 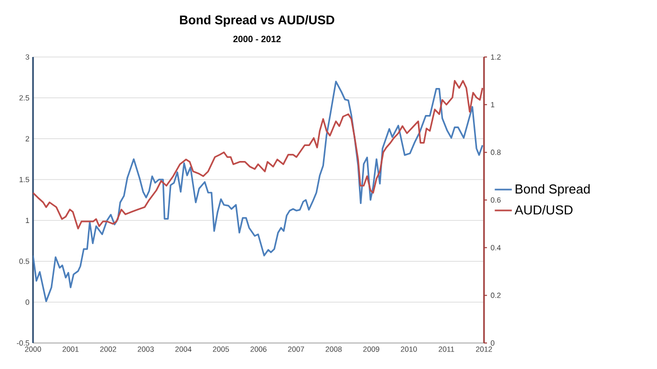 I want to click on chart-subtitle: 2000 - 2012, so click(x=257, y=39).